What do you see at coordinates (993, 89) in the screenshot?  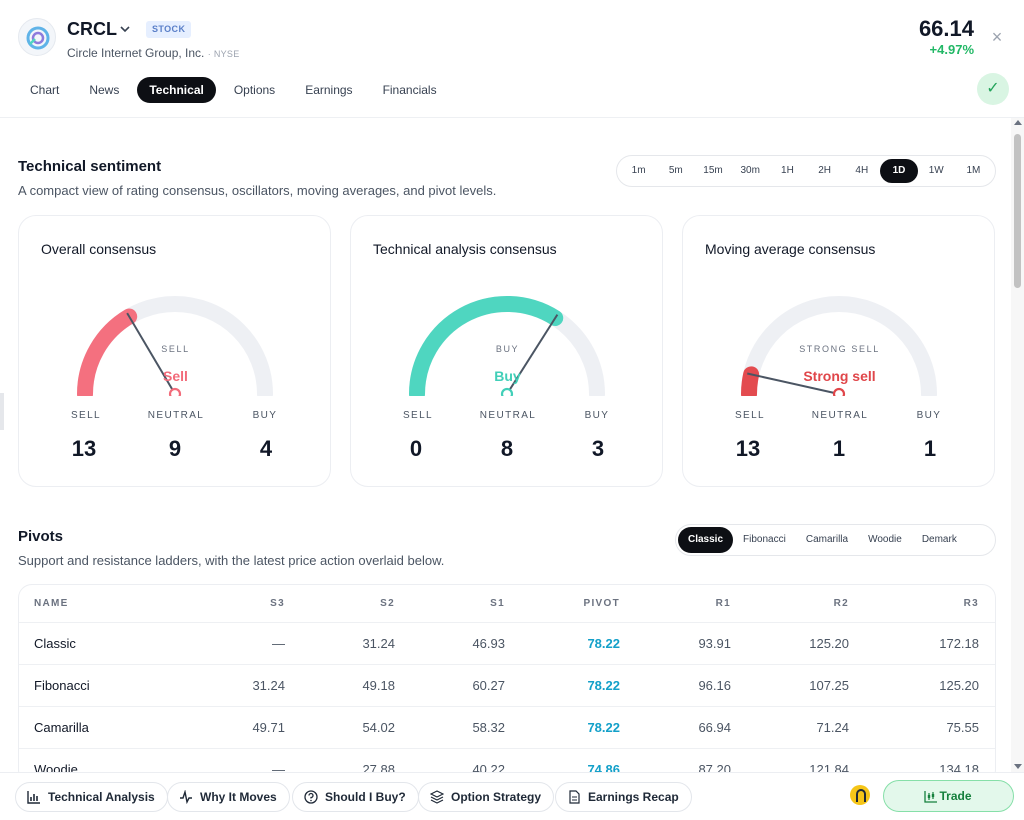 I see `check-icon: ✓` at bounding box center [993, 89].